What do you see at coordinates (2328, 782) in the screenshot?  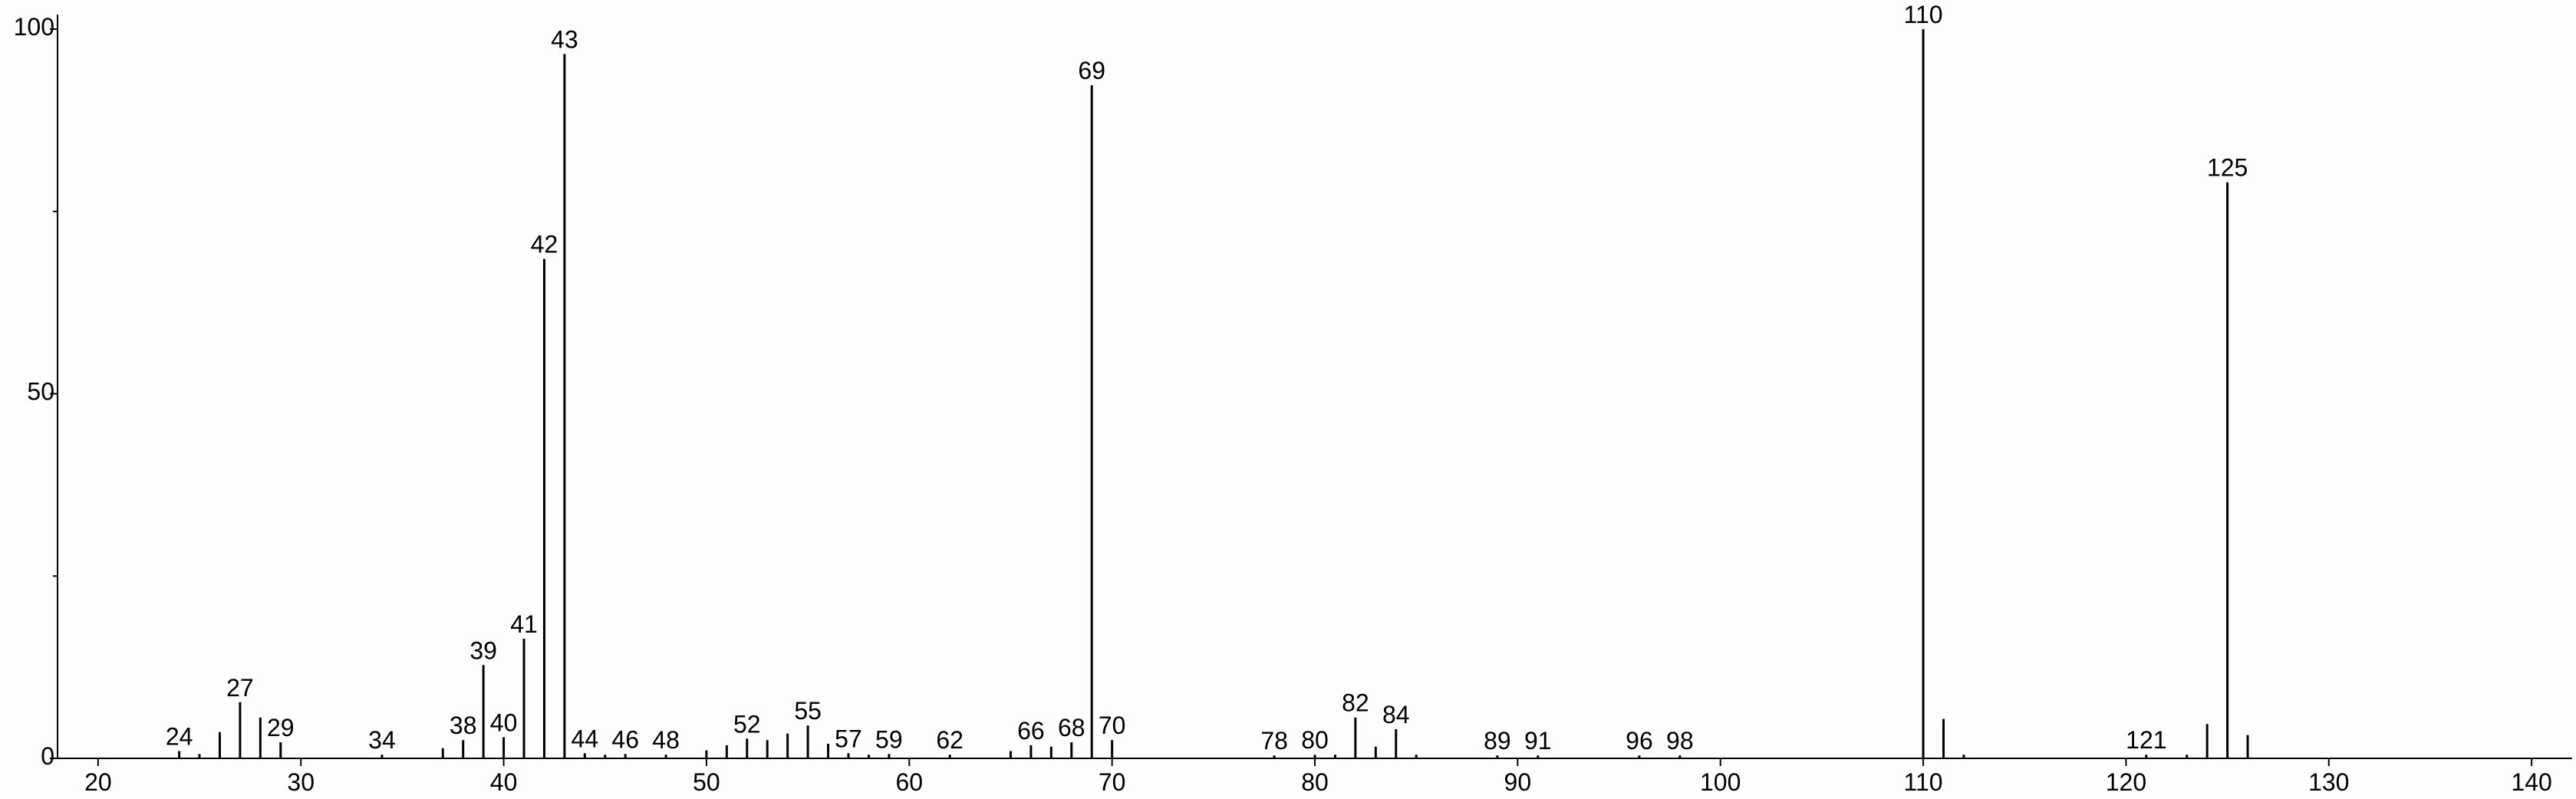 I see `x-tick-label: 130` at bounding box center [2328, 782].